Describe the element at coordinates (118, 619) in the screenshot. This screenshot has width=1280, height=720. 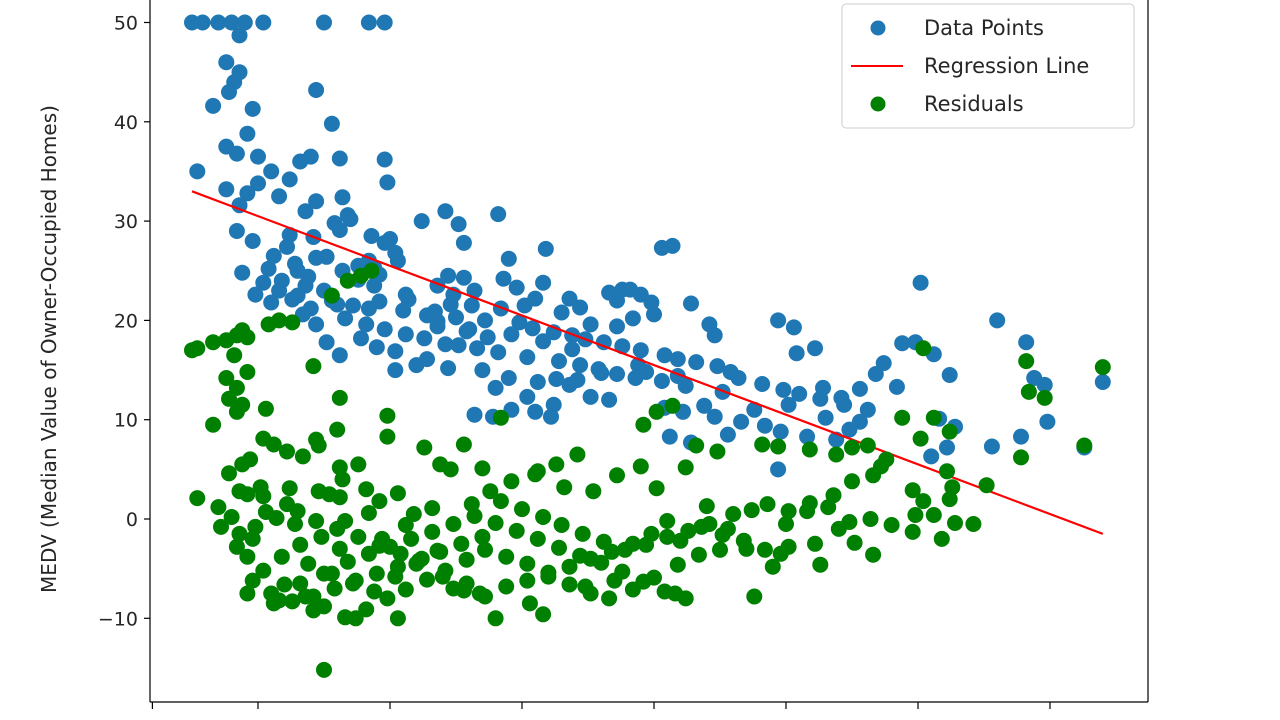
I see `y-tick-label: −10` at that location.